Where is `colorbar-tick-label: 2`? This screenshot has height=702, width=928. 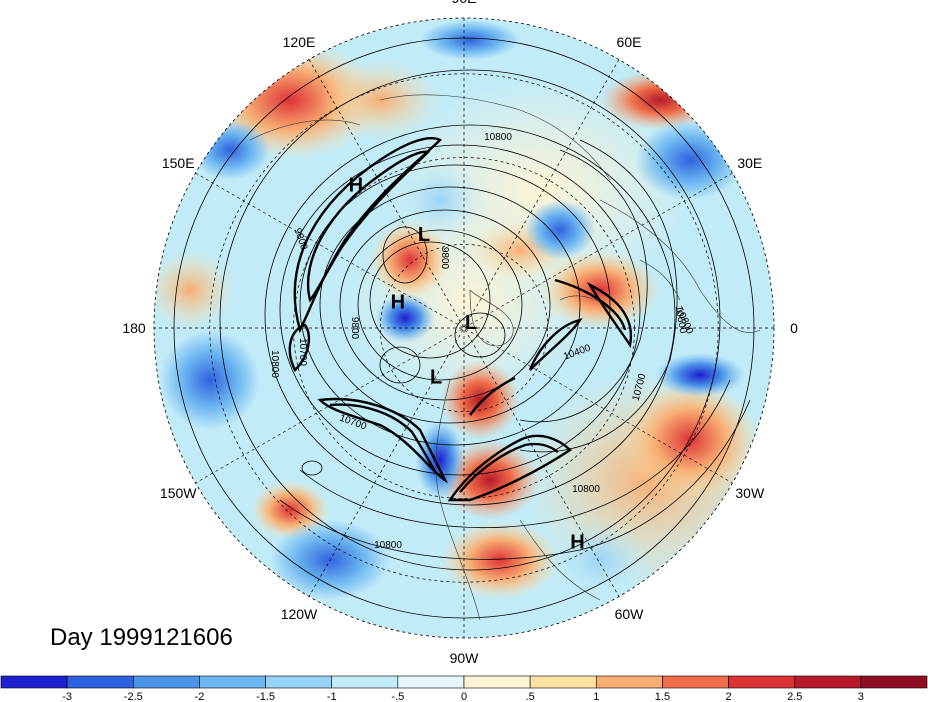 colorbar-tick-label: 2 is located at coordinates (729, 696).